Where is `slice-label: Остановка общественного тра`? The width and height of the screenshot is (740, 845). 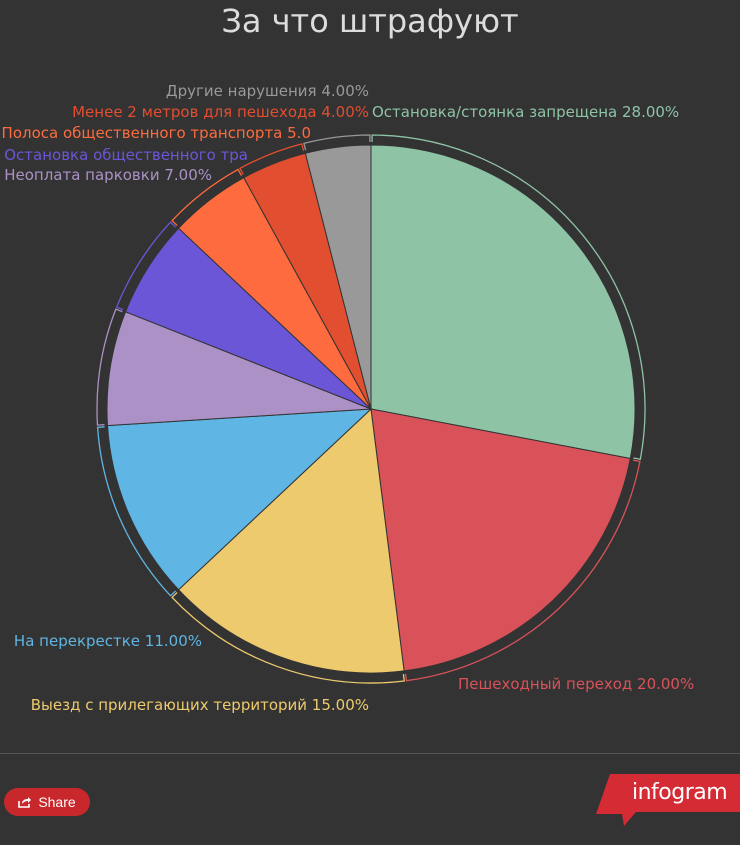 slice-label: Остановка общественного тра is located at coordinates (126, 155).